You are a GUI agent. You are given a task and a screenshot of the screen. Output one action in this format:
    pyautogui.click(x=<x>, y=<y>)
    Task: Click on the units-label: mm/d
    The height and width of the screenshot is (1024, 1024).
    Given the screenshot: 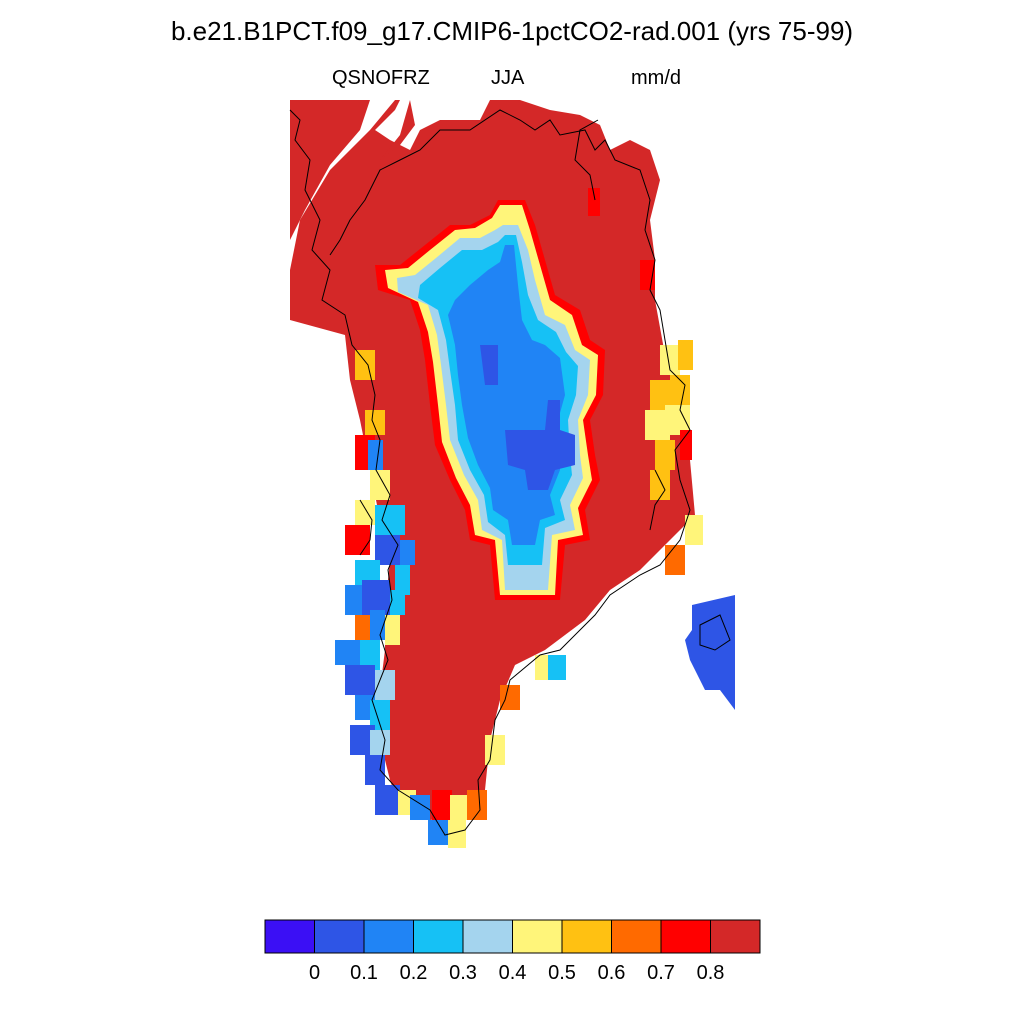 What is the action you would take?
    pyautogui.click(x=656, y=78)
    